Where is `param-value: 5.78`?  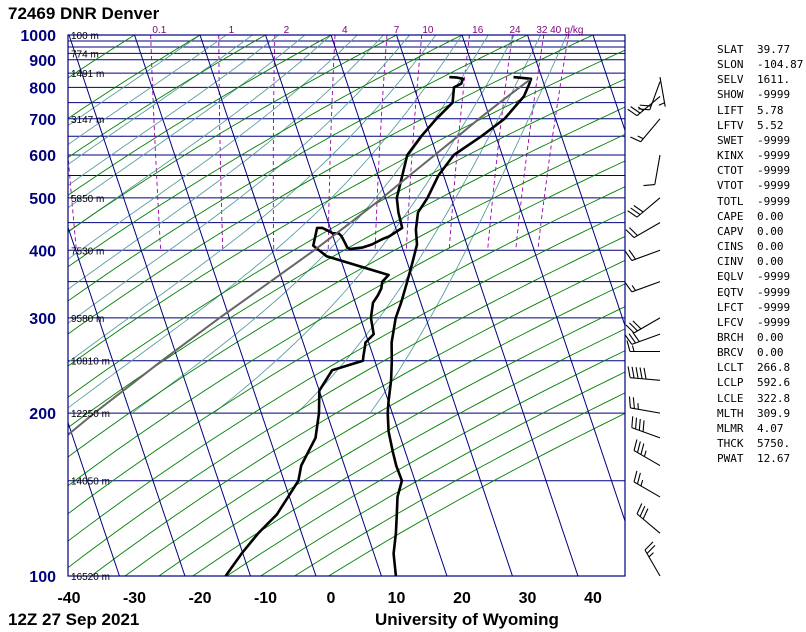 param-value: 5.78 is located at coordinates (770, 110).